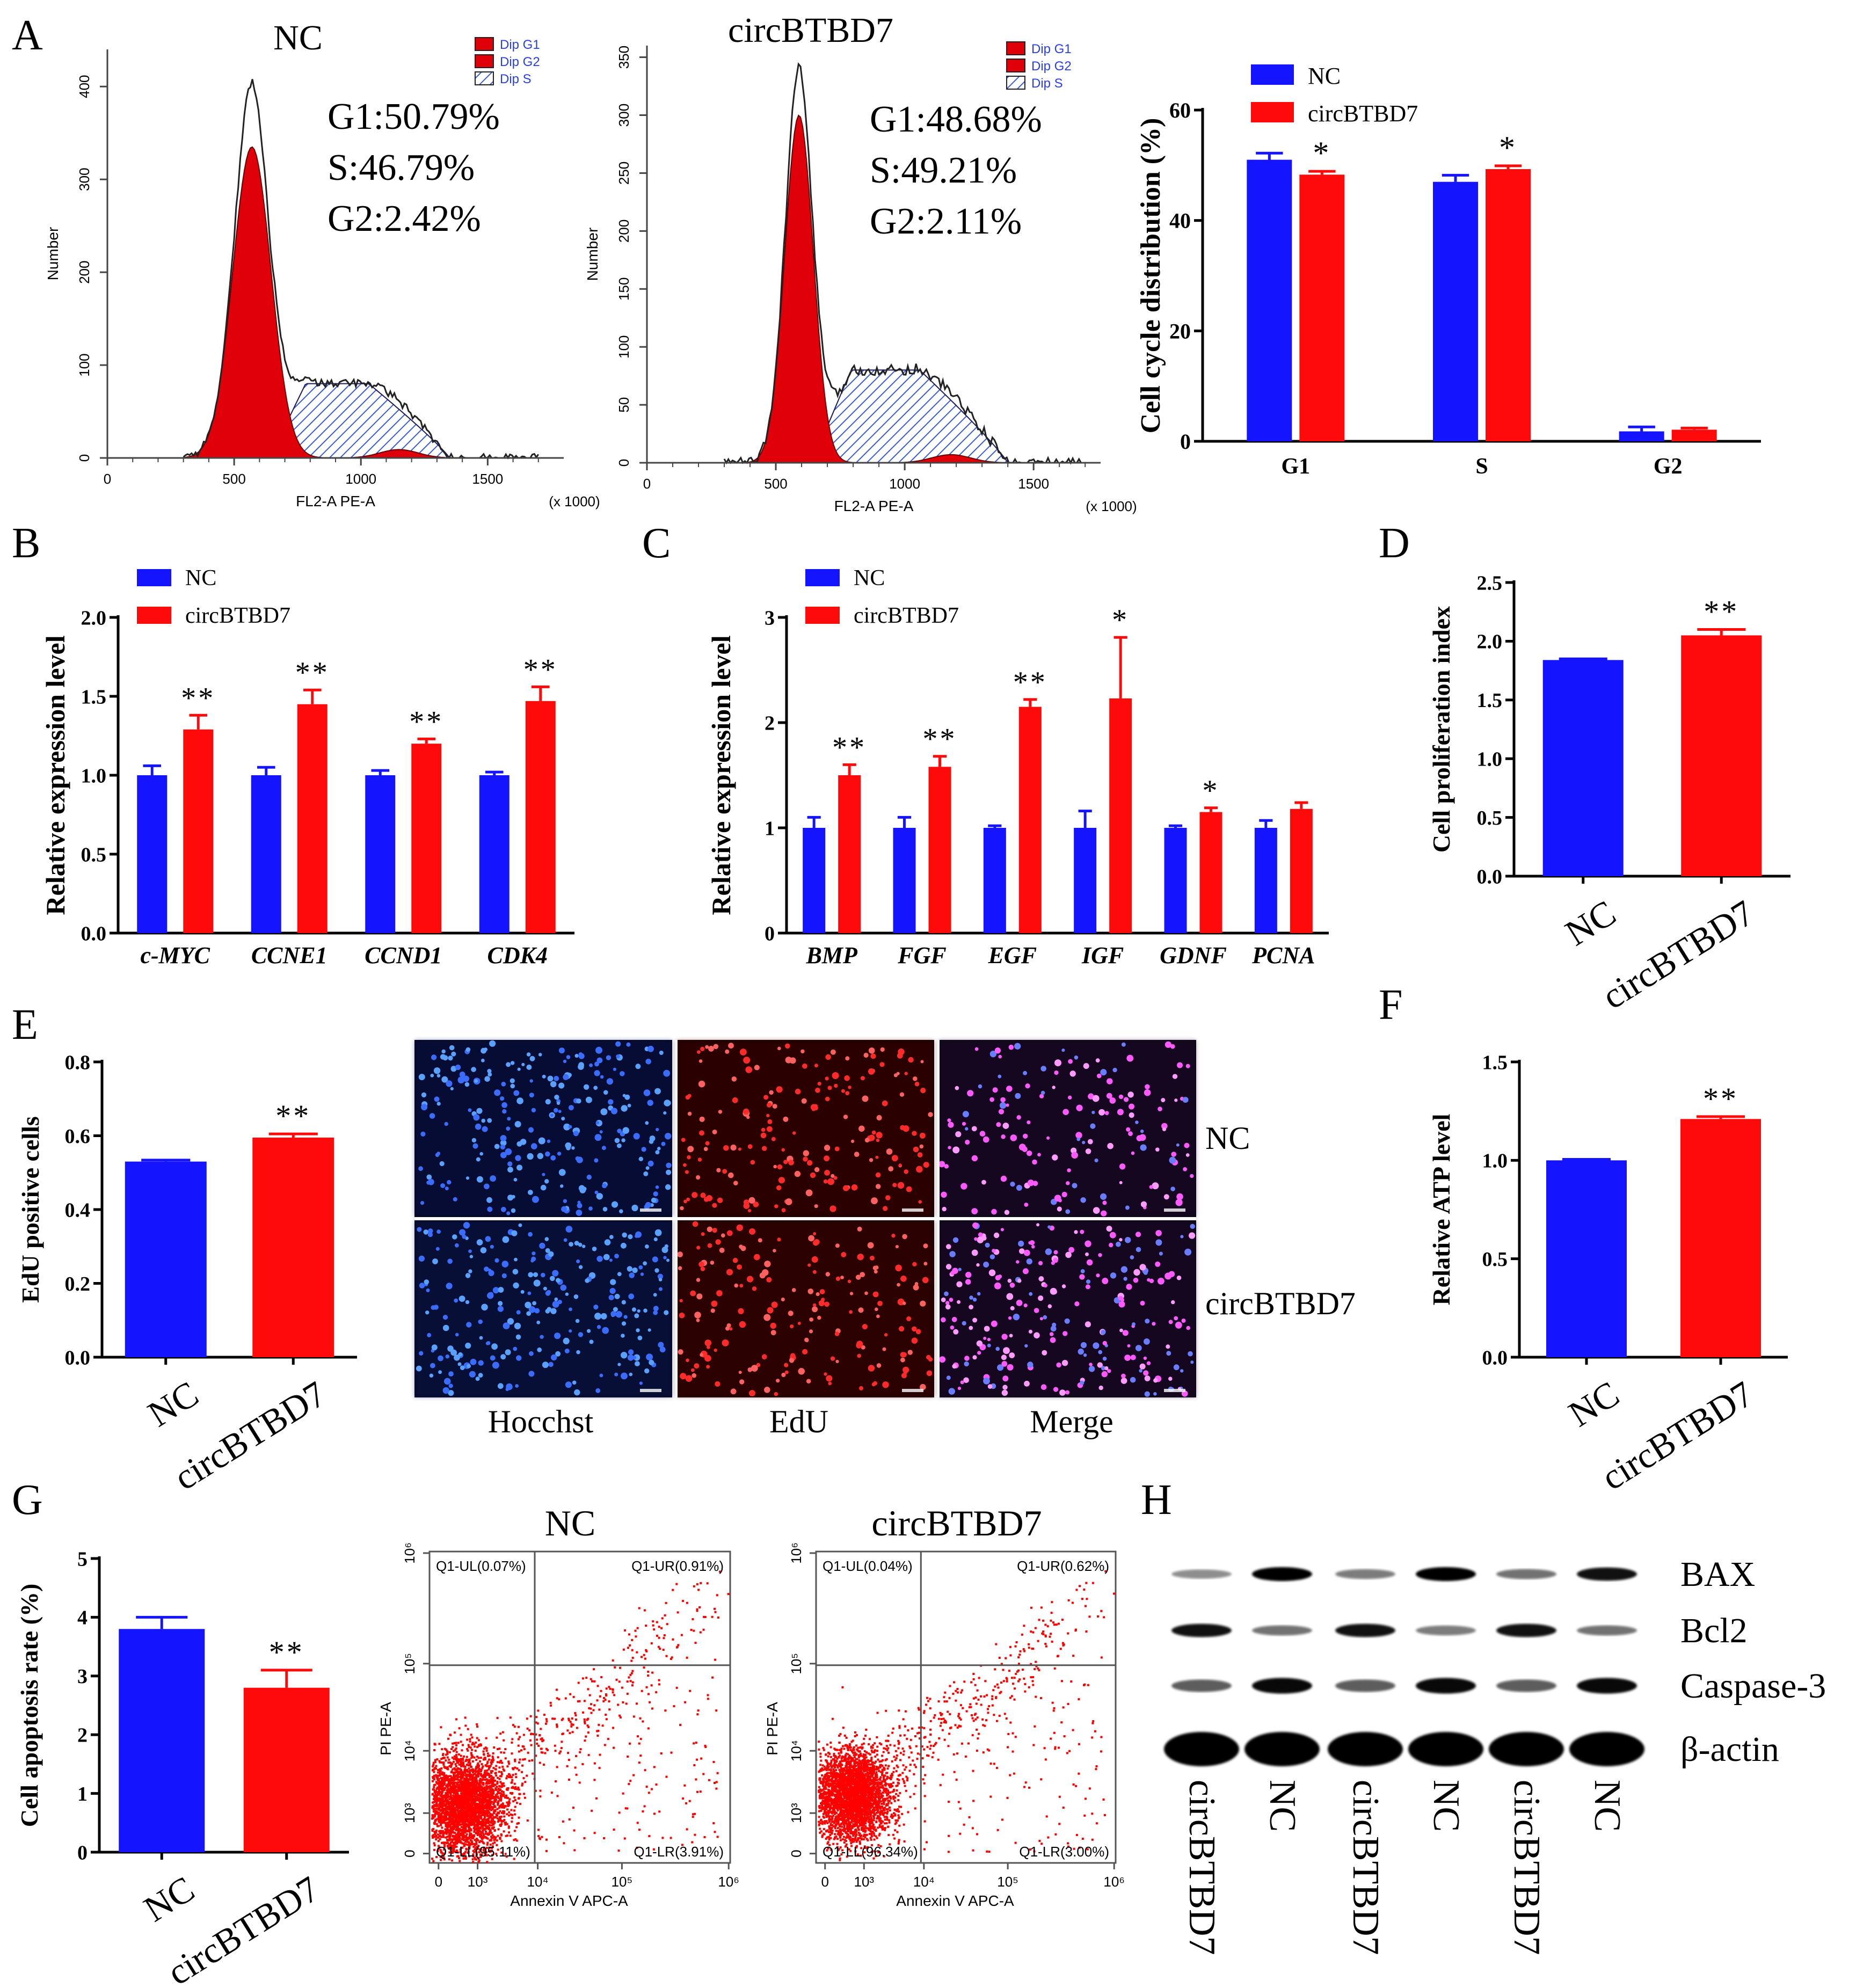 The image size is (1856, 1988). What do you see at coordinates (82, 1852) in the screenshot?
I see `y-tick-label: 0` at bounding box center [82, 1852].